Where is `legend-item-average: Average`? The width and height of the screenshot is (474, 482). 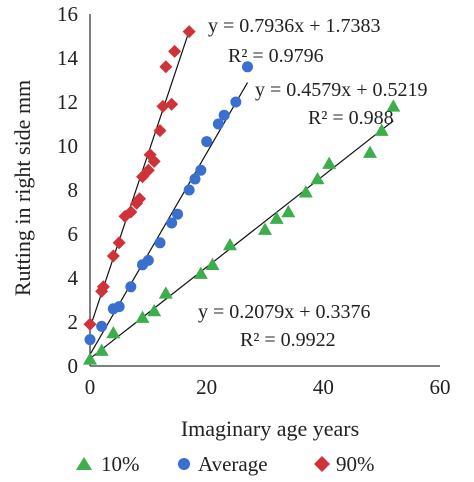 legend-item-average: Average is located at coordinates (223, 464).